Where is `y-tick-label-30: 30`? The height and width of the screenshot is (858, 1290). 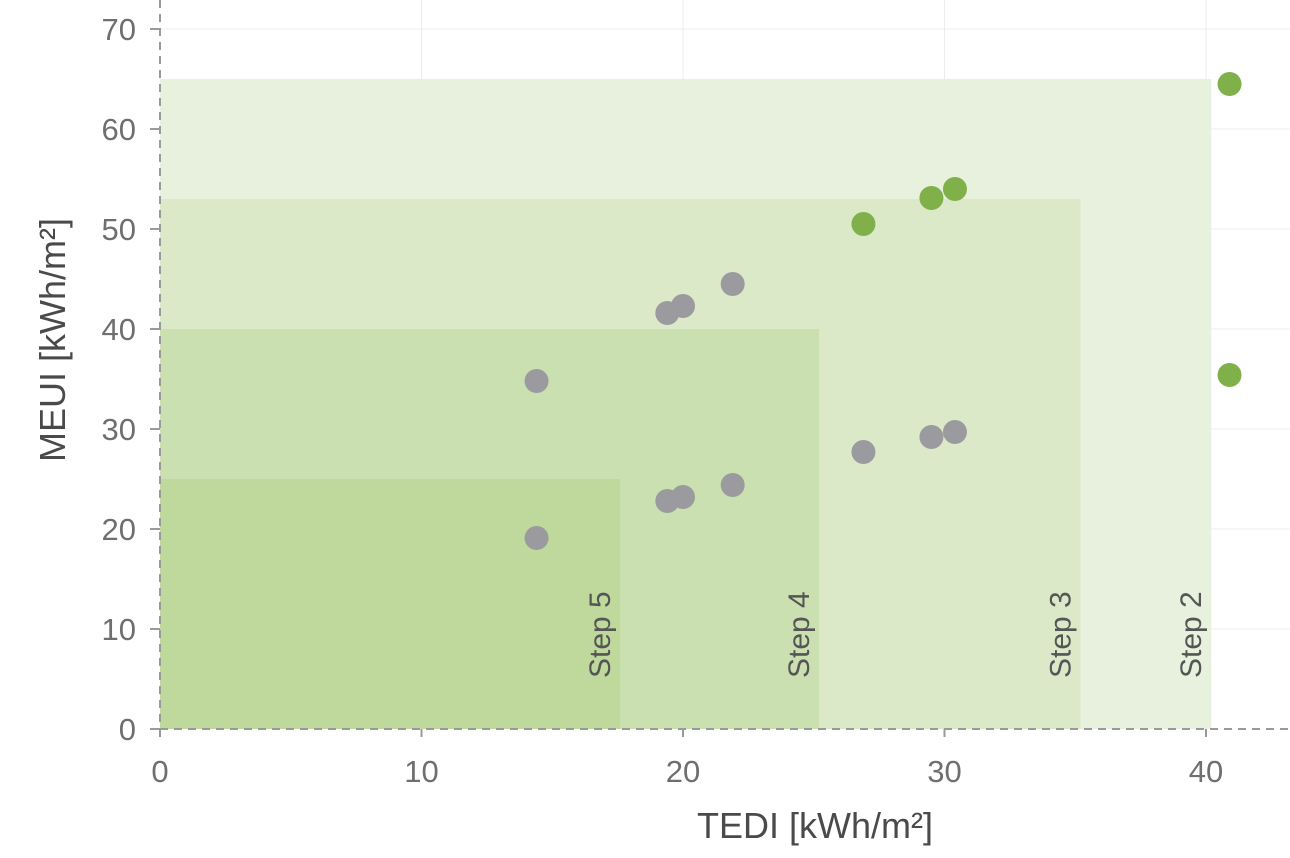
y-tick-label-30: 30 is located at coordinates (119, 429).